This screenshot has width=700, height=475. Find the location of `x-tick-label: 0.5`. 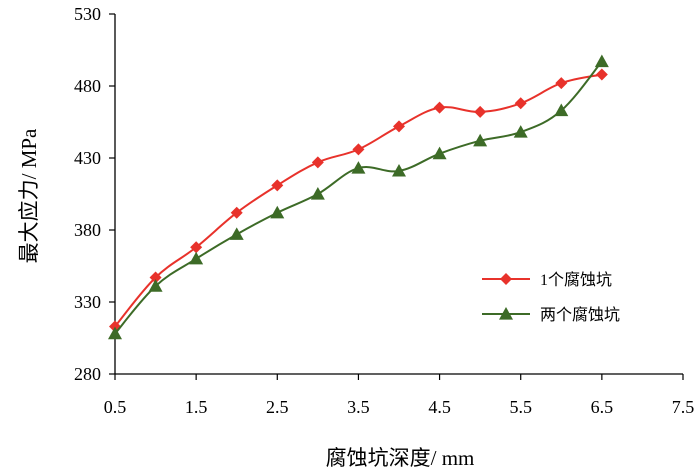

x-tick-label: 0.5 is located at coordinates (115, 407).